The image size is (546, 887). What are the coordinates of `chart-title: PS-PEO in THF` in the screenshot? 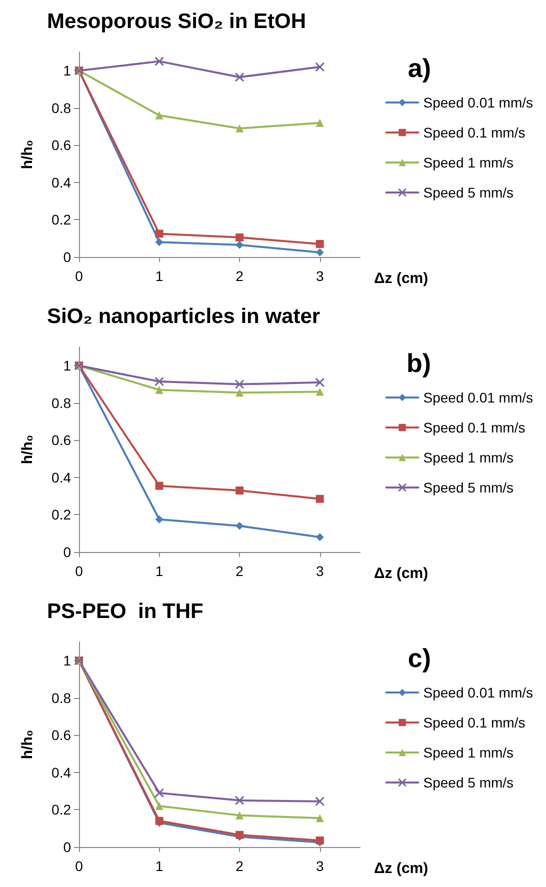 It's located at (125, 611).